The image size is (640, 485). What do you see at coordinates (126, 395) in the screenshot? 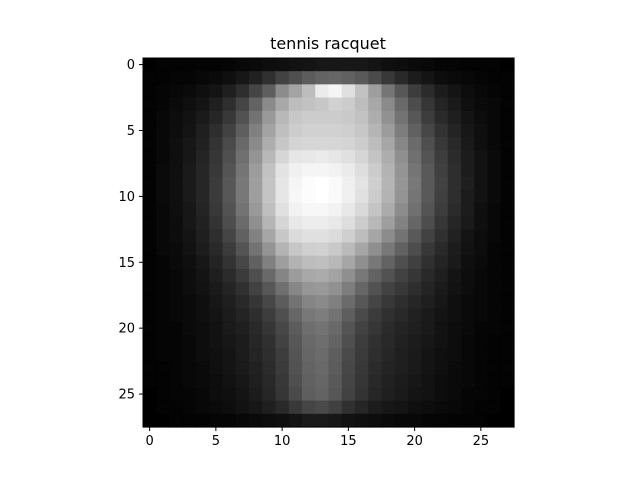
I see `y-tick-label: 25` at bounding box center [126, 395].